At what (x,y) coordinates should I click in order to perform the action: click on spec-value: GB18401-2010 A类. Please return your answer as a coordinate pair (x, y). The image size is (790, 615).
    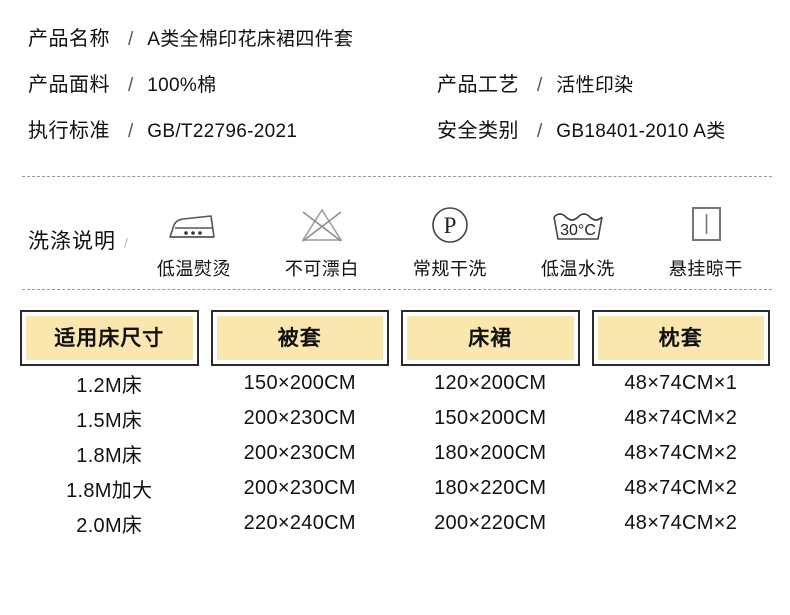
    Looking at the image, I should click on (641, 131).